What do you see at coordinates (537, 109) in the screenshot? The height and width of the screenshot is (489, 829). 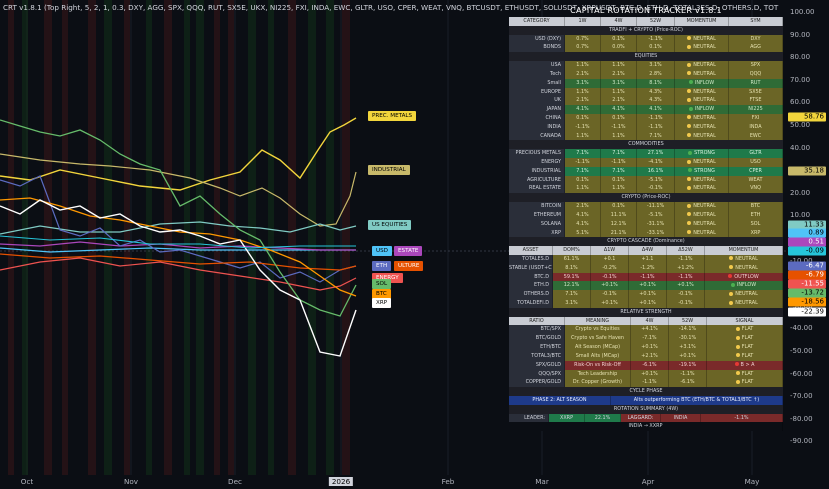 I see `row-name: JAPAN` at bounding box center [537, 109].